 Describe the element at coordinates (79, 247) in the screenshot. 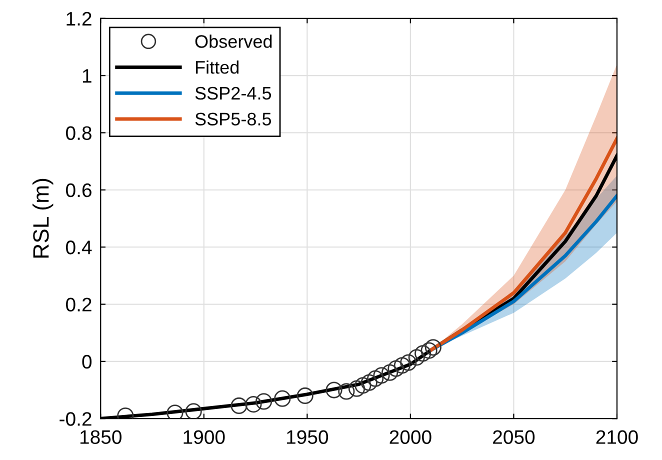

I see `y-tick-label: 0.4` at that location.